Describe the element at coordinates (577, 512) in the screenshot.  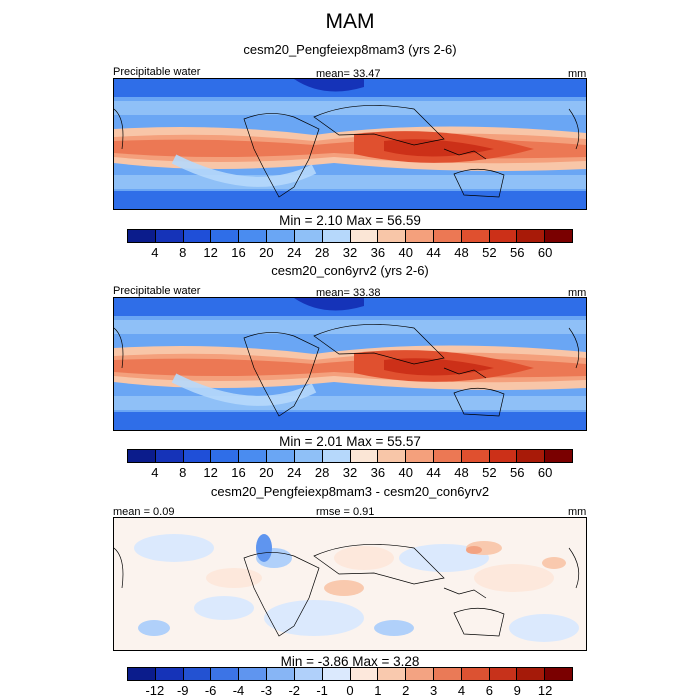
I see `panel-3-units-label: mm` at that location.